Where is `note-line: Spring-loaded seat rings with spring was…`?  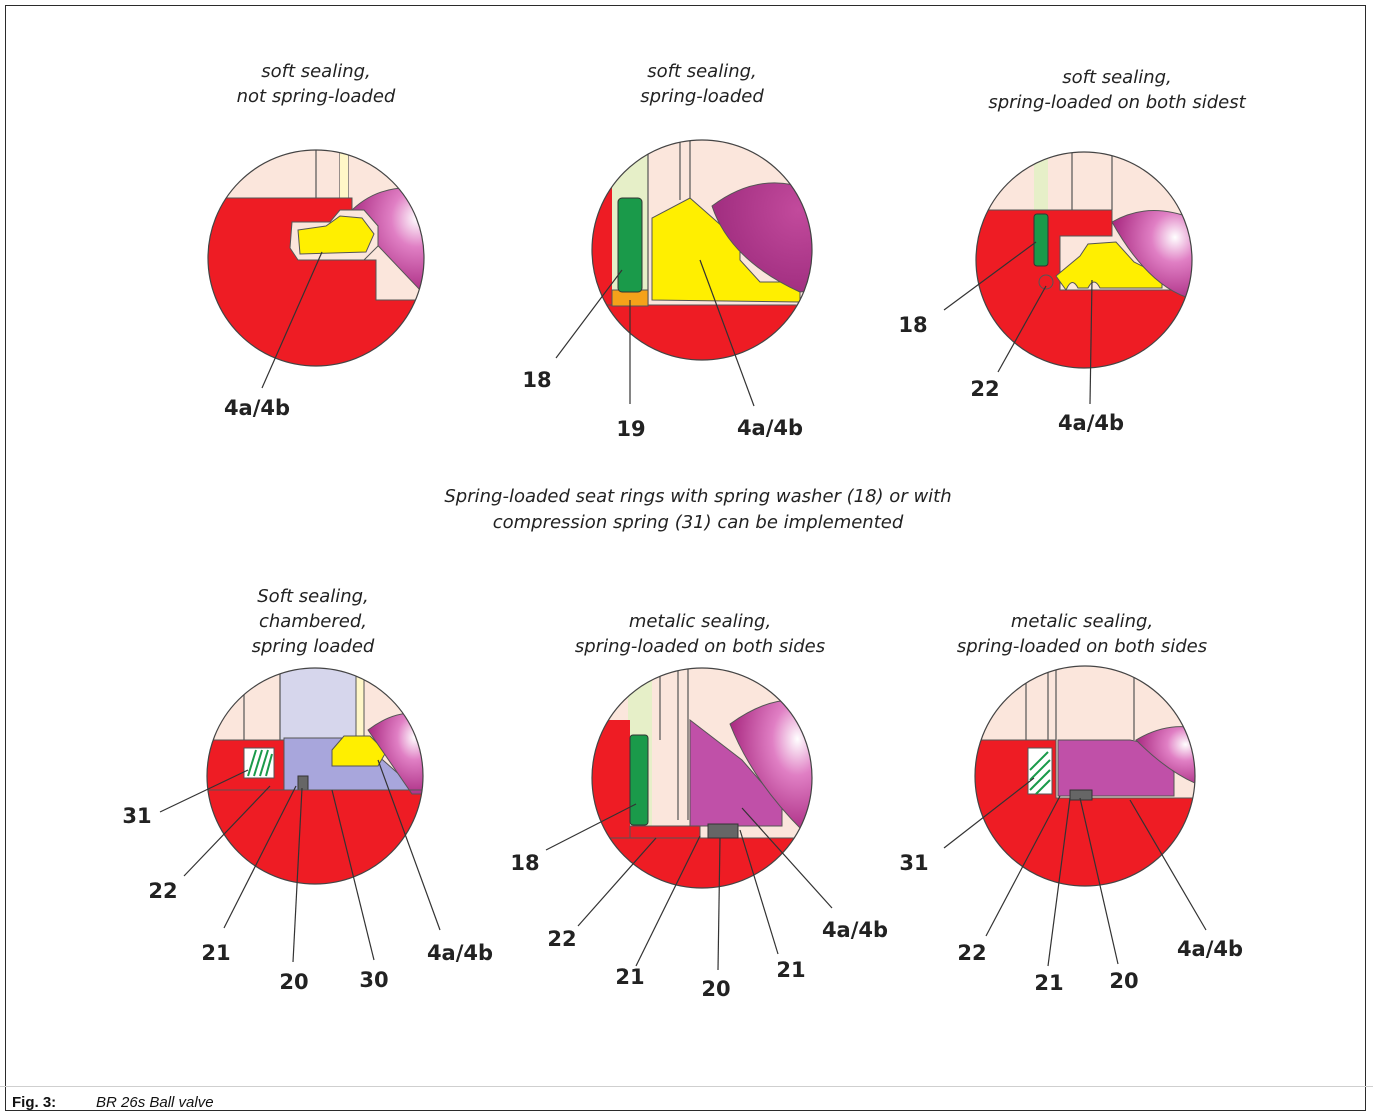
note-line: Spring-loaded seat rings with spring was… is located at coordinates (697, 496).